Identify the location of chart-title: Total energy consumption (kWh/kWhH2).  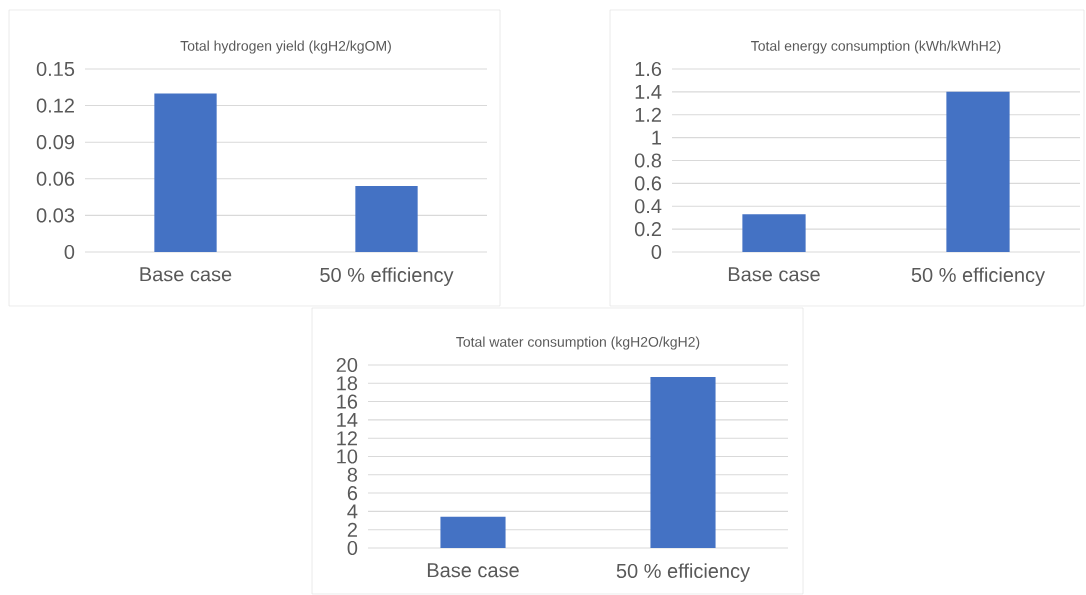
(876, 47).